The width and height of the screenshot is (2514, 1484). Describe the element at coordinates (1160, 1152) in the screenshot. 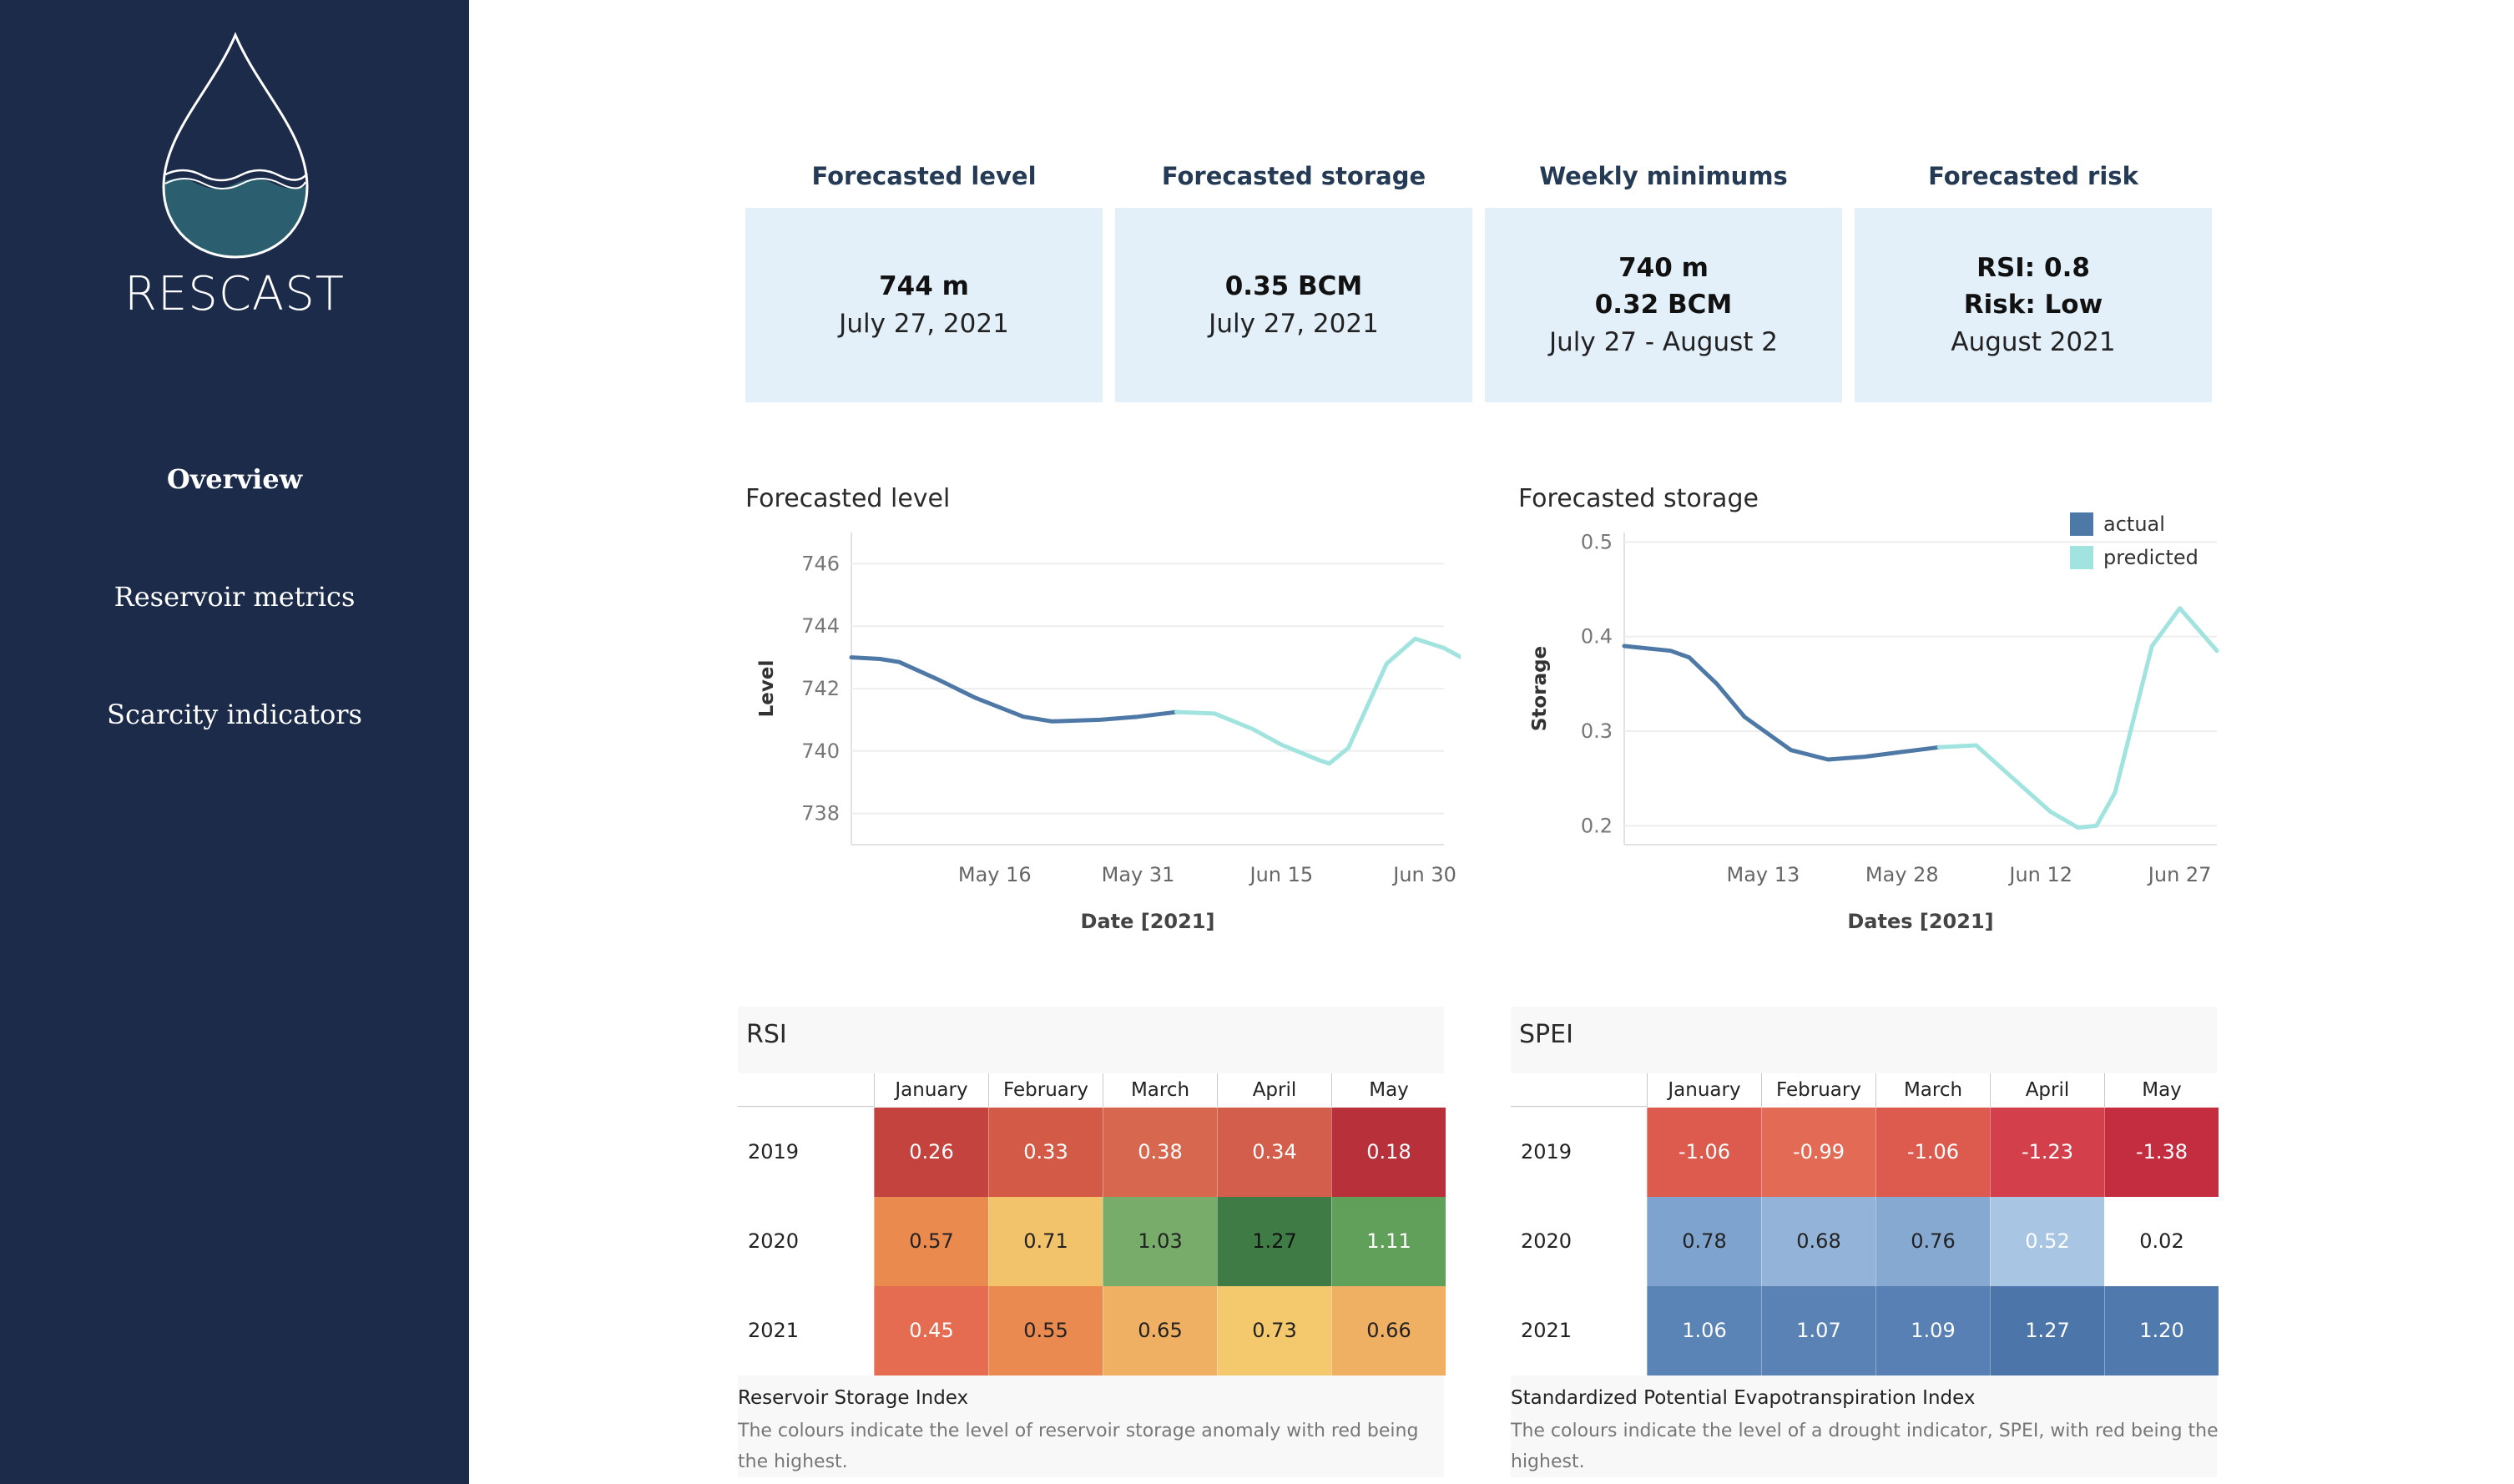

I see `rsi-heatmap-cell: 0.38` at that location.